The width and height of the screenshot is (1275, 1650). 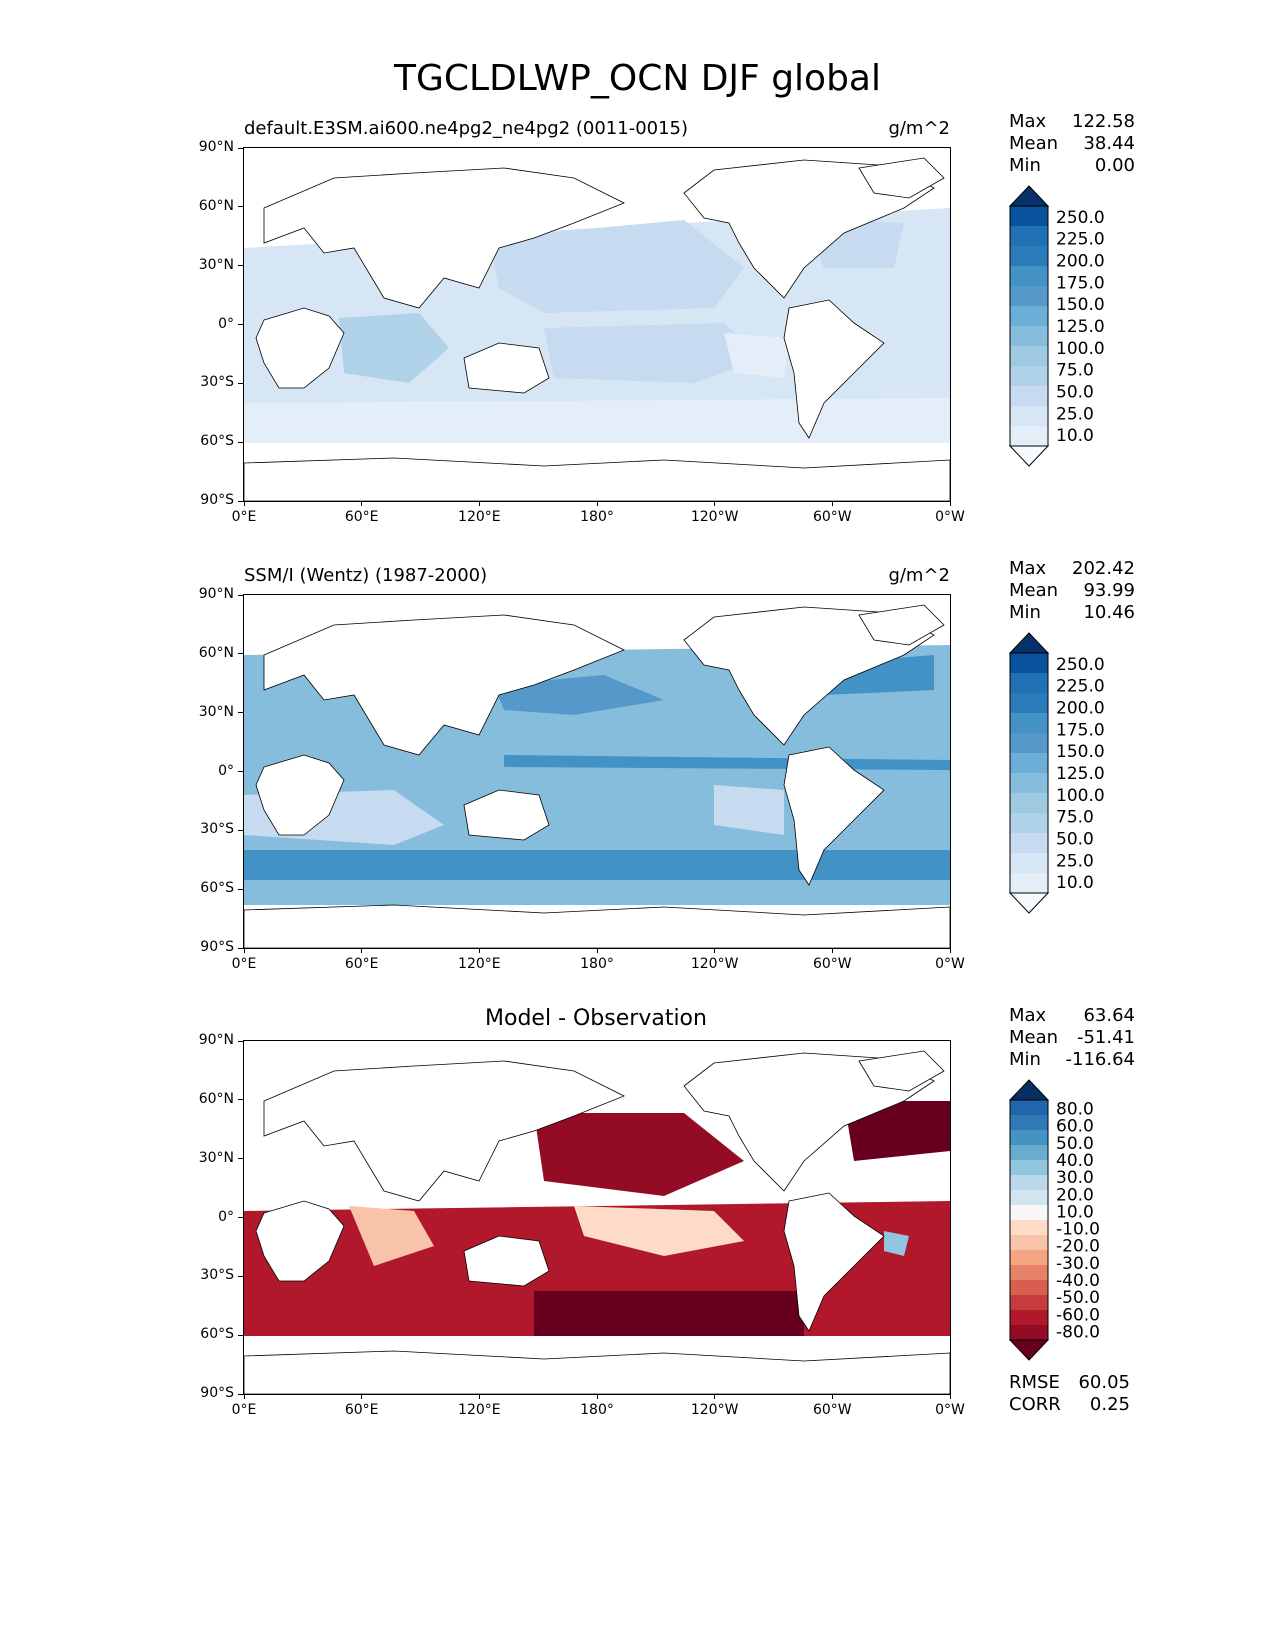 I want to click on colorbar-label: 30.0, so click(x=1075, y=1178).